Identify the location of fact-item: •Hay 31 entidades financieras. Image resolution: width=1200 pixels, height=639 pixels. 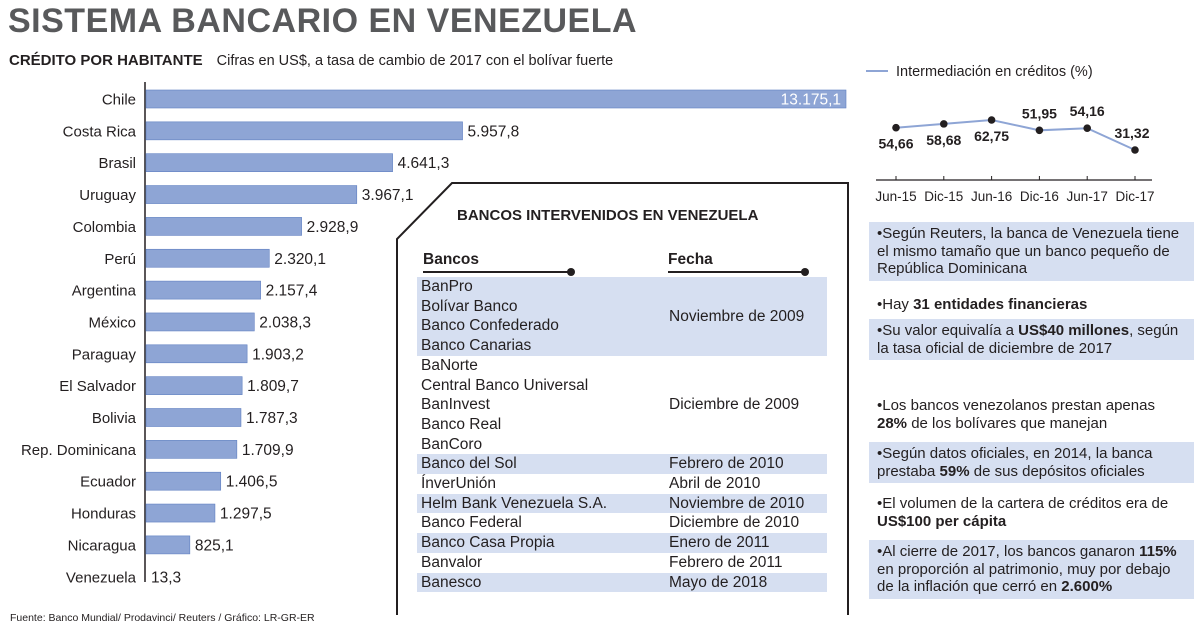
(1031, 305).